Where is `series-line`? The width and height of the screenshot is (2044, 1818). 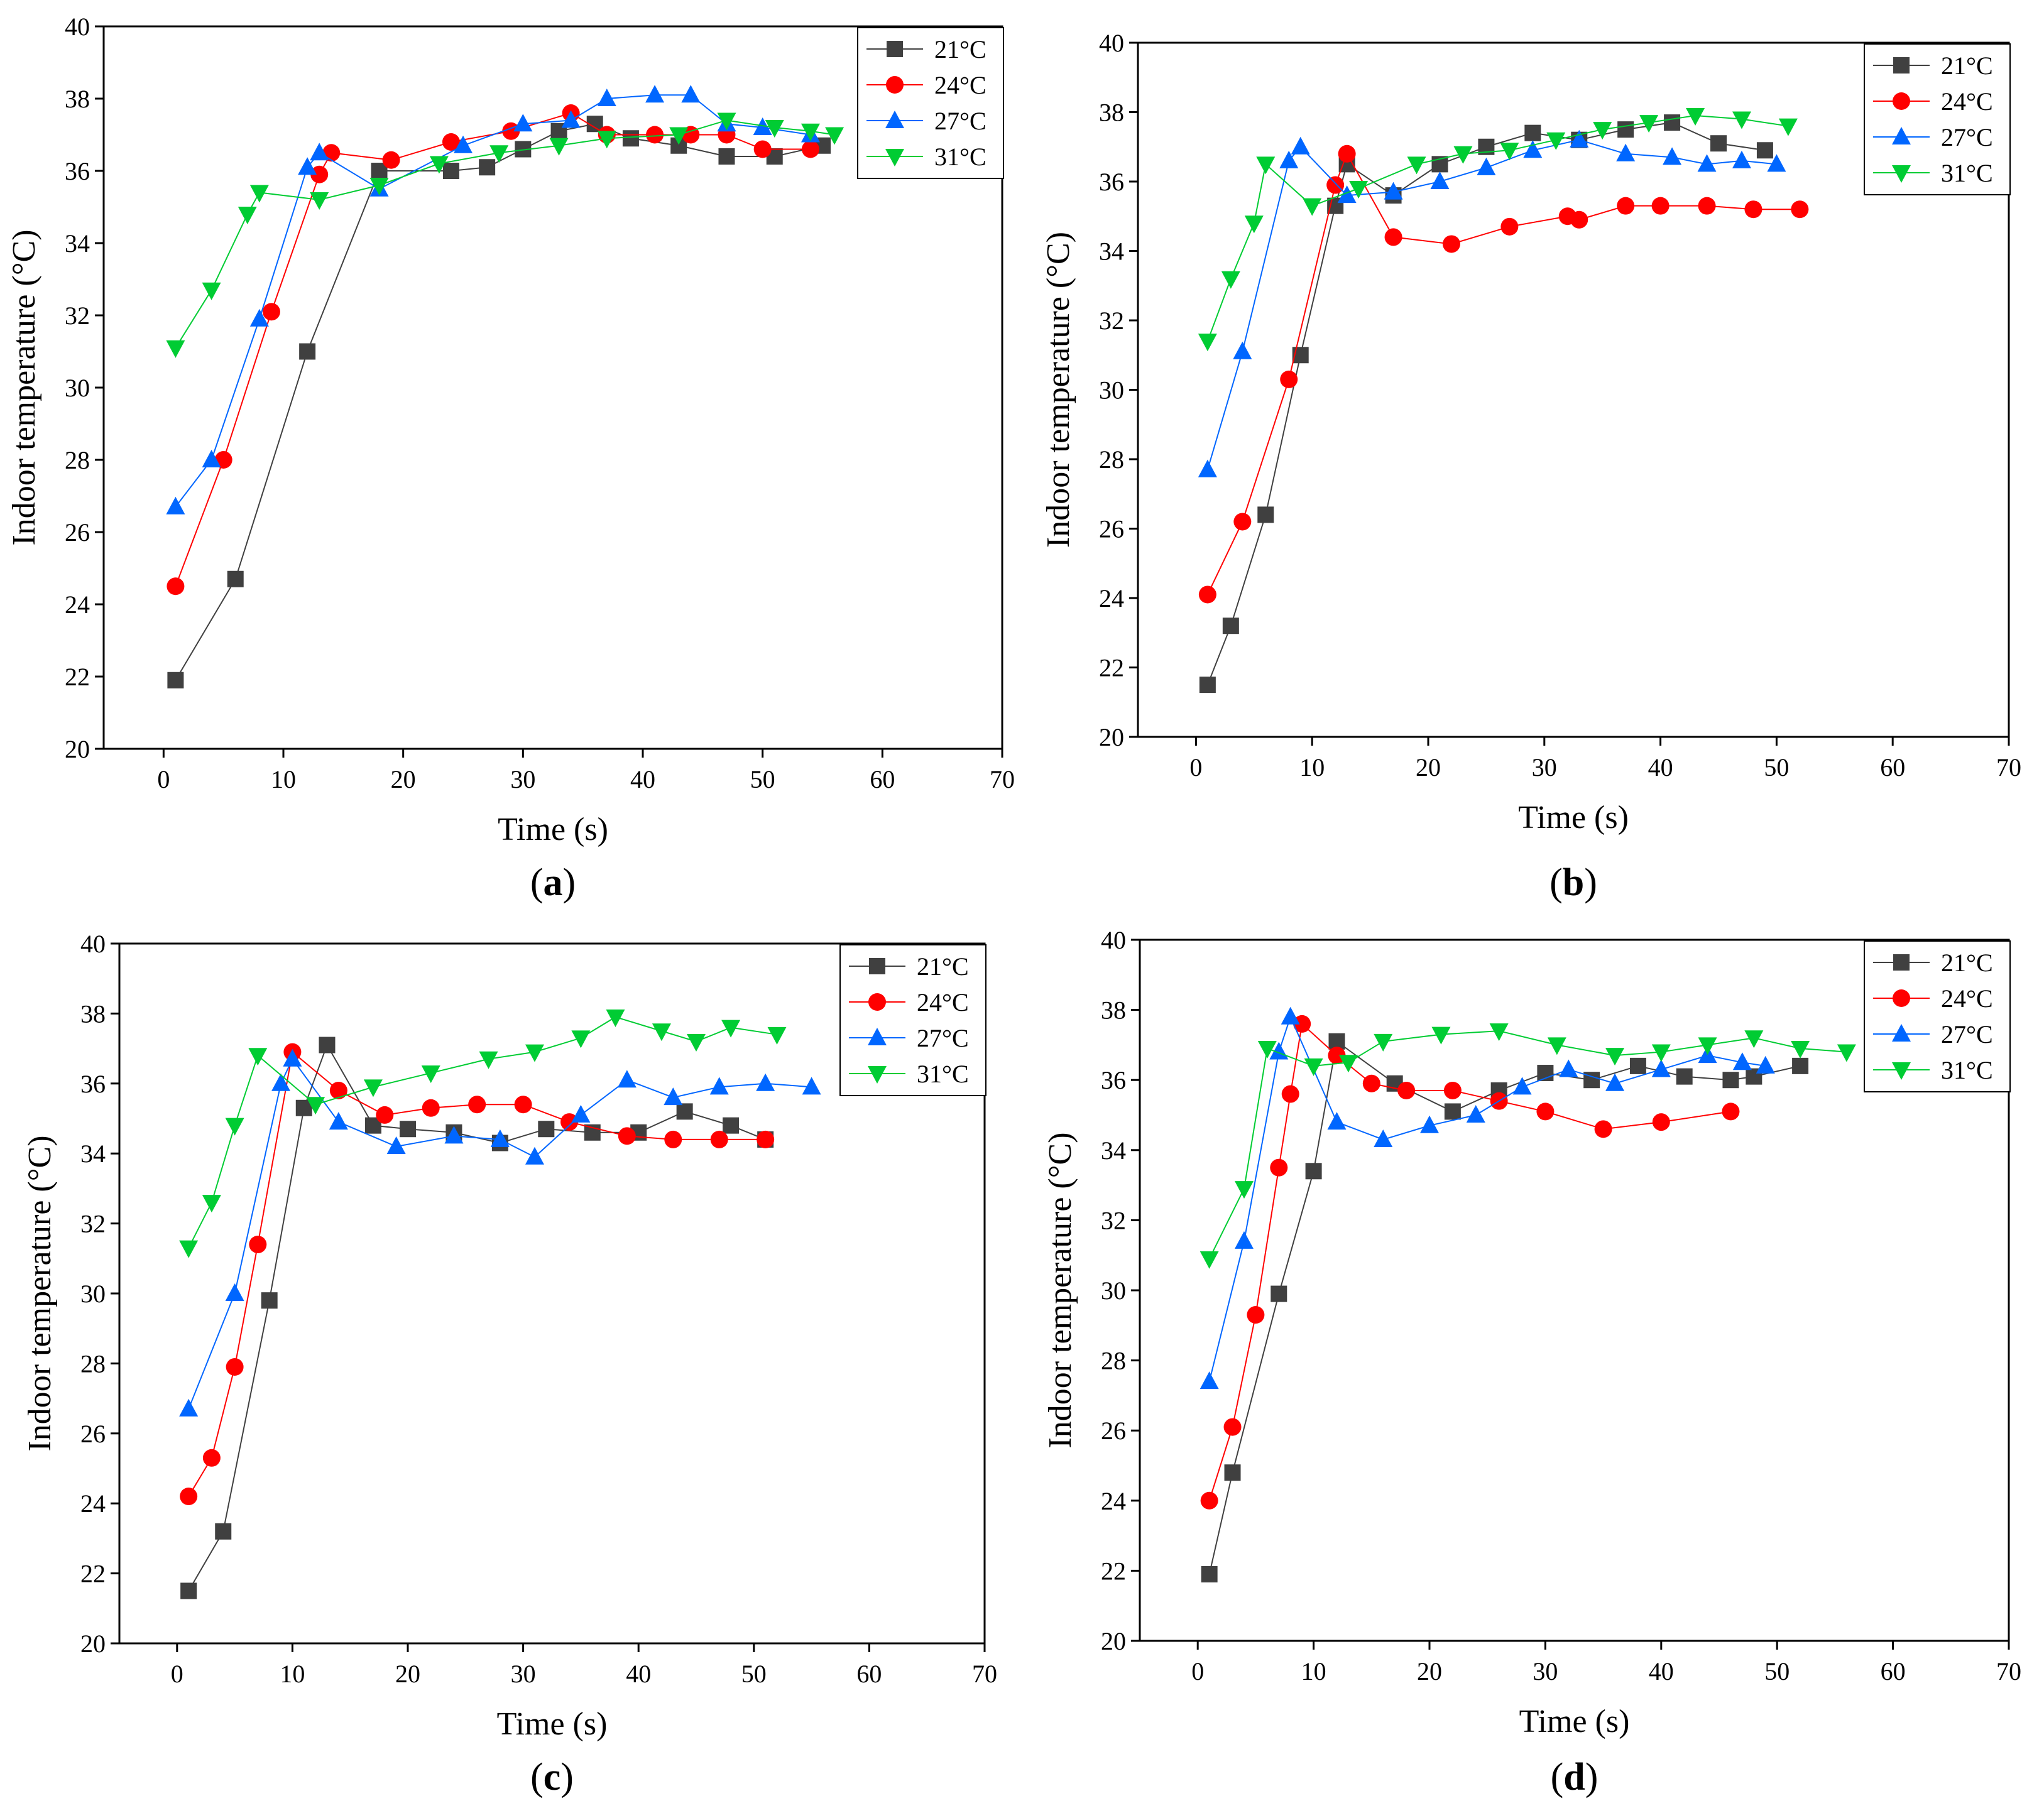
series-line is located at coordinates (493, 301).